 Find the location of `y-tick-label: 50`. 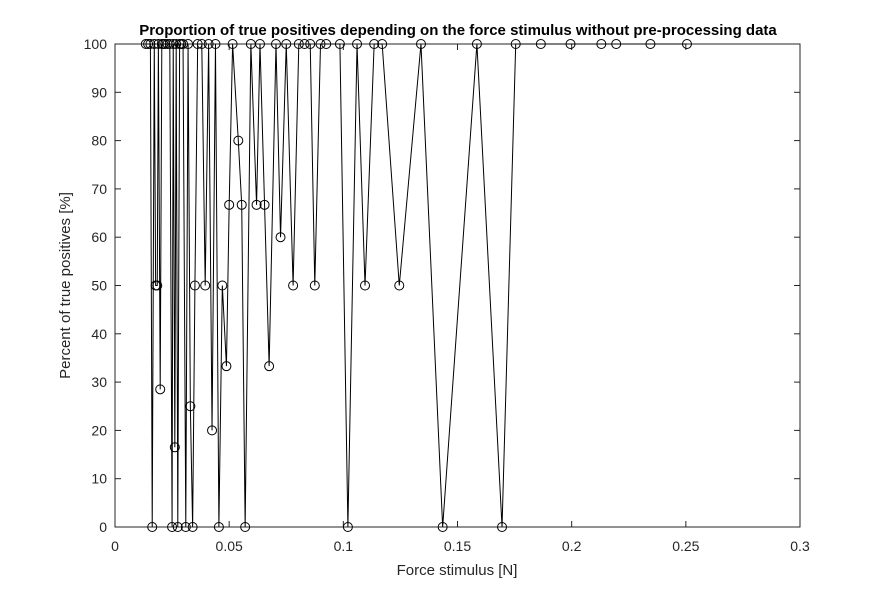

y-tick-label: 50 is located at coordinates (99, 286).